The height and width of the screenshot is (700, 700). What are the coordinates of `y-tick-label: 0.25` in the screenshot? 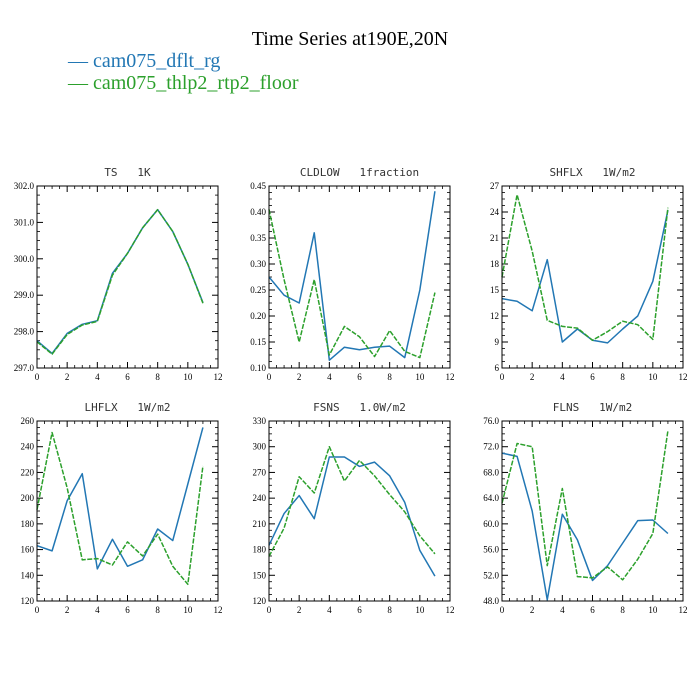 It's located at (258, 290).